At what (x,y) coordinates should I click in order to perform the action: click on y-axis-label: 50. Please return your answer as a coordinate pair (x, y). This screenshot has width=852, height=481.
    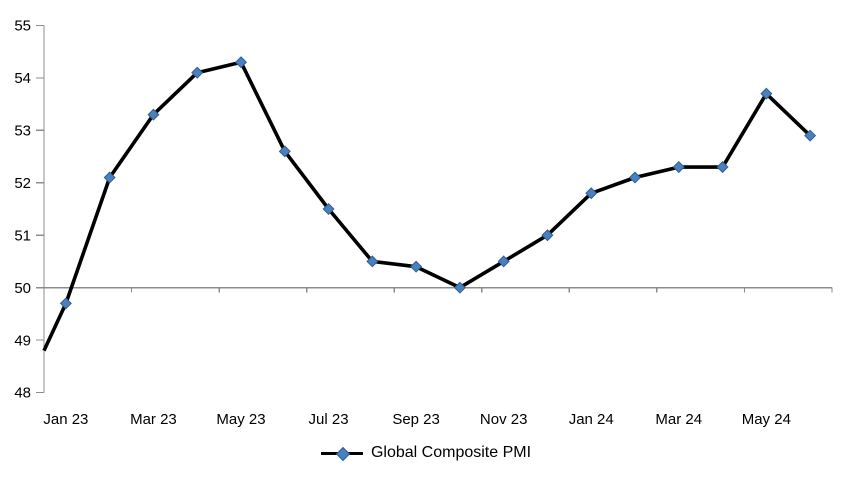
    Looking at the image, I should click on (22, 288).